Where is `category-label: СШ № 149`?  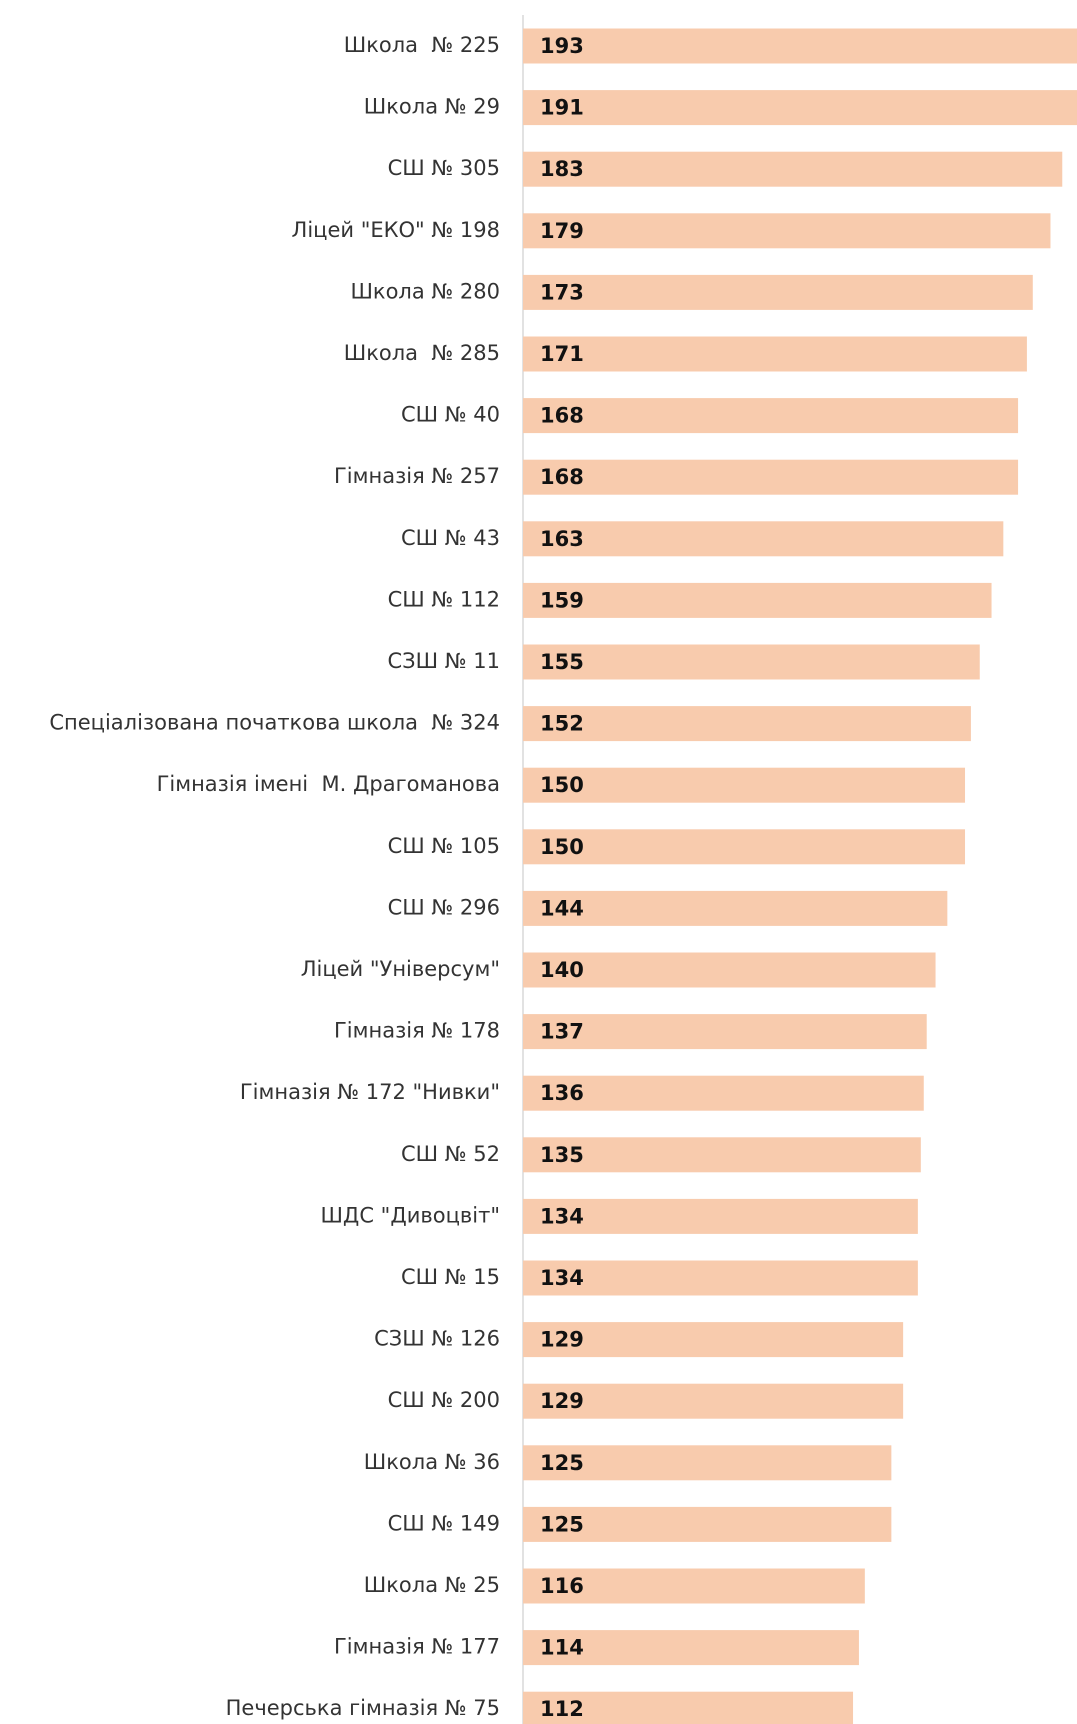 category-label: СШ № 149 is located at coordinates (444, 1523).